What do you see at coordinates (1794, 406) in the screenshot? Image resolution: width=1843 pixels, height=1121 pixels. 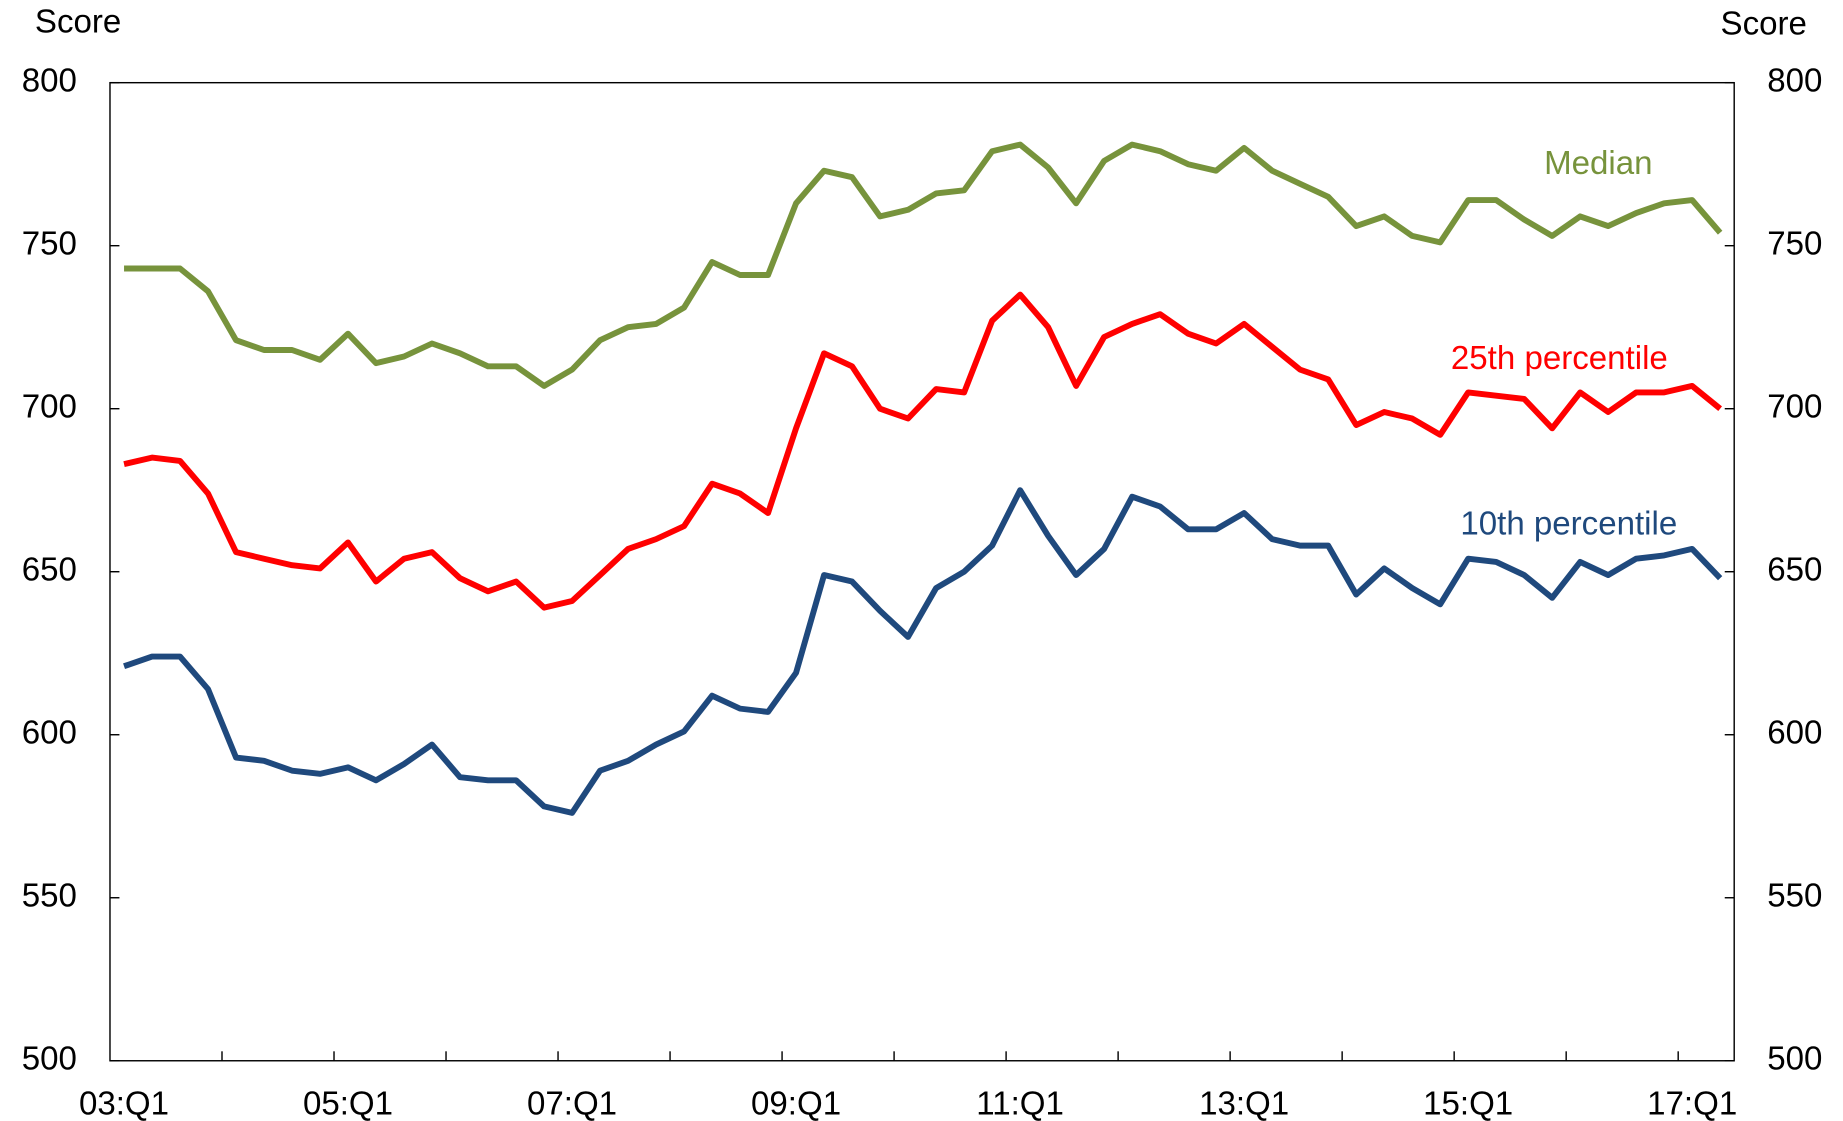 I see `y2-tick-label: 700` at bounding box center [1794, 406].